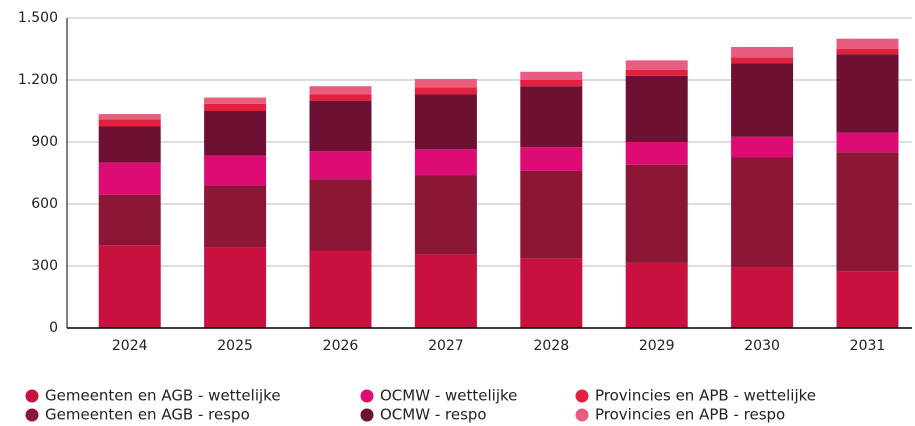  Describe the element at coordinates (130, 346) in the screenshot. I see `x-tick-label: 2024` at that location.